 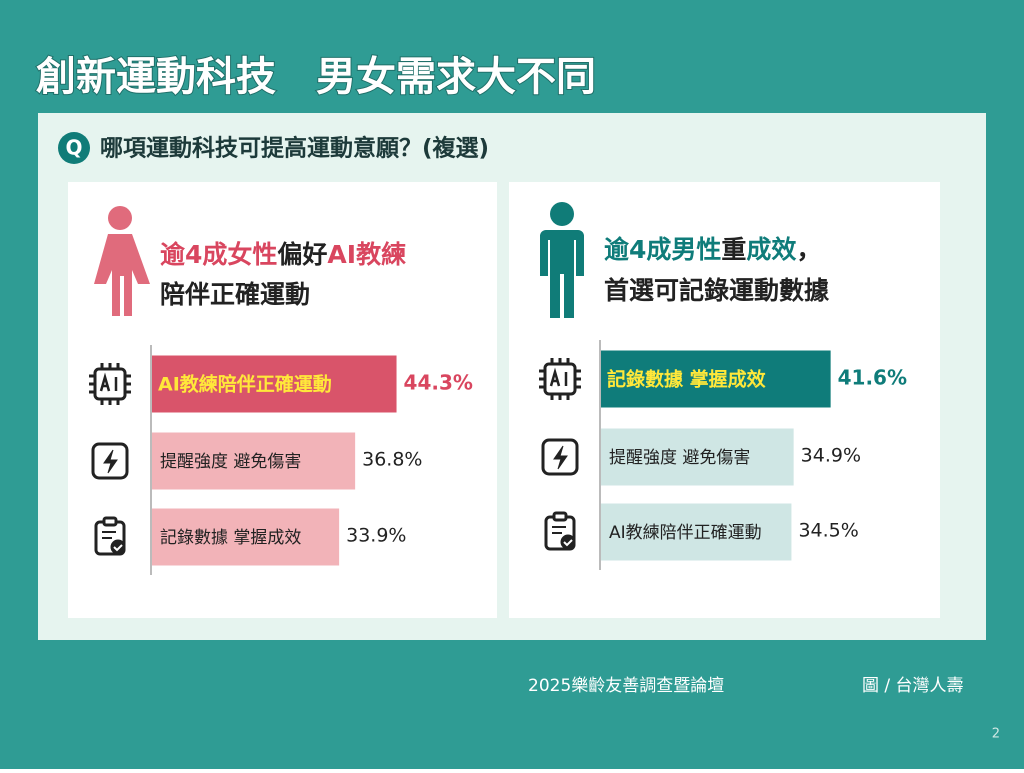 What do you see at coordinates (831, 456) in the screenshot?
I see `value-label: 34.9%` at bounding box center [831, 456].